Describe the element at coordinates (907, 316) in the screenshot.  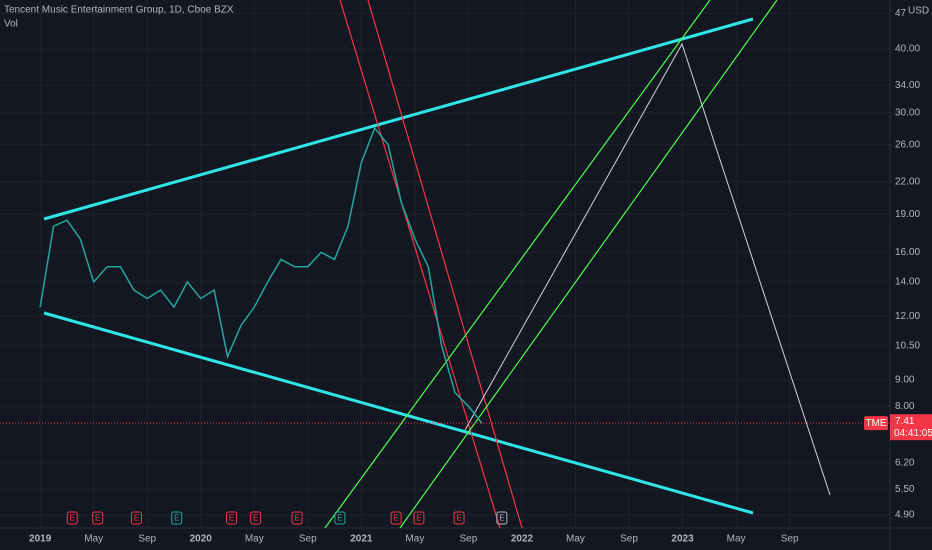
I see `y-tick-label: 12.00` at that location.